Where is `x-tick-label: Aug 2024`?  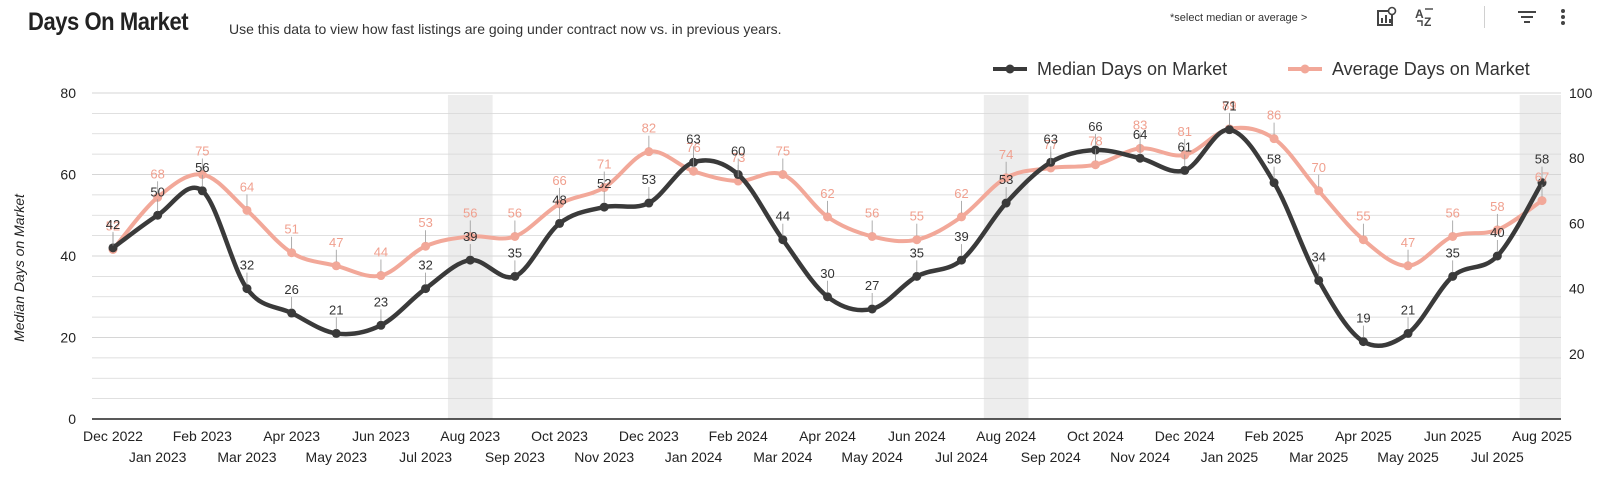
x-tick-label: Aug 2024 is located at coordinates (1006, 436).